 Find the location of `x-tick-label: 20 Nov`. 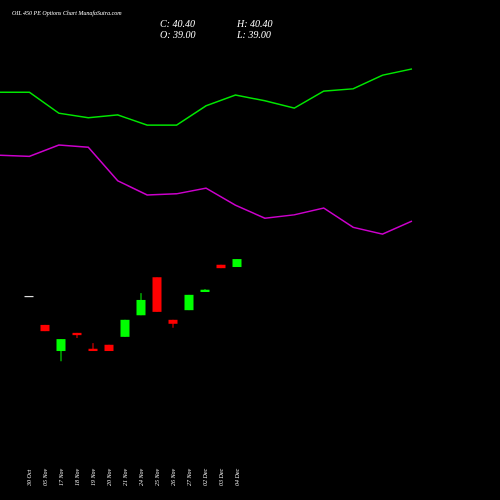

x-tick-label: 20 Nov is located at coordinates (110, 477).